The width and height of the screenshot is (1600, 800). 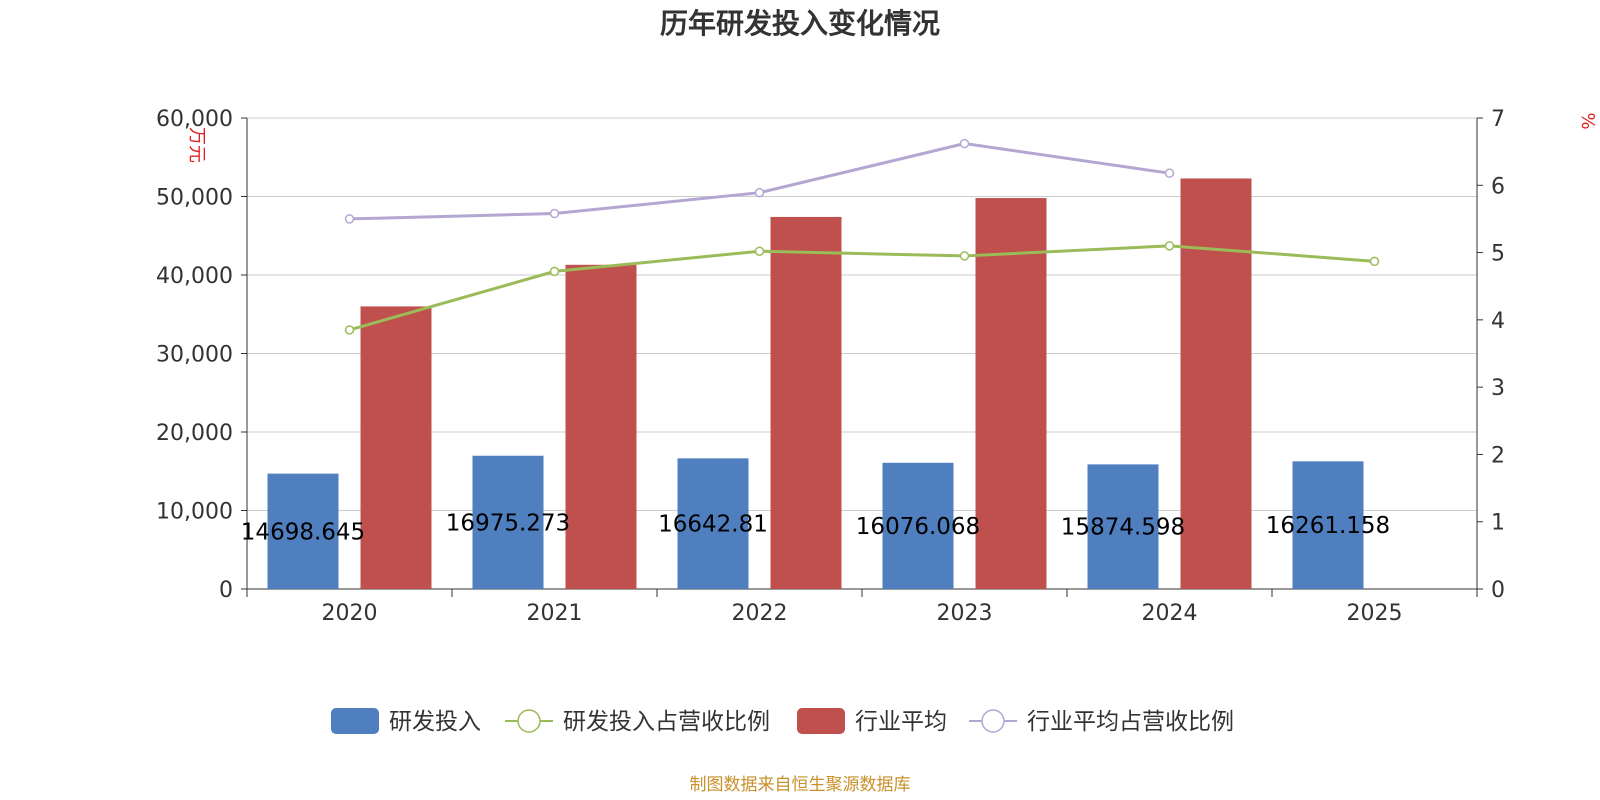 What do you see at coordinates (965, 613) in the screenshot?
I see `x-axis-tick-label: 2023` at bounding box center [965, 613].